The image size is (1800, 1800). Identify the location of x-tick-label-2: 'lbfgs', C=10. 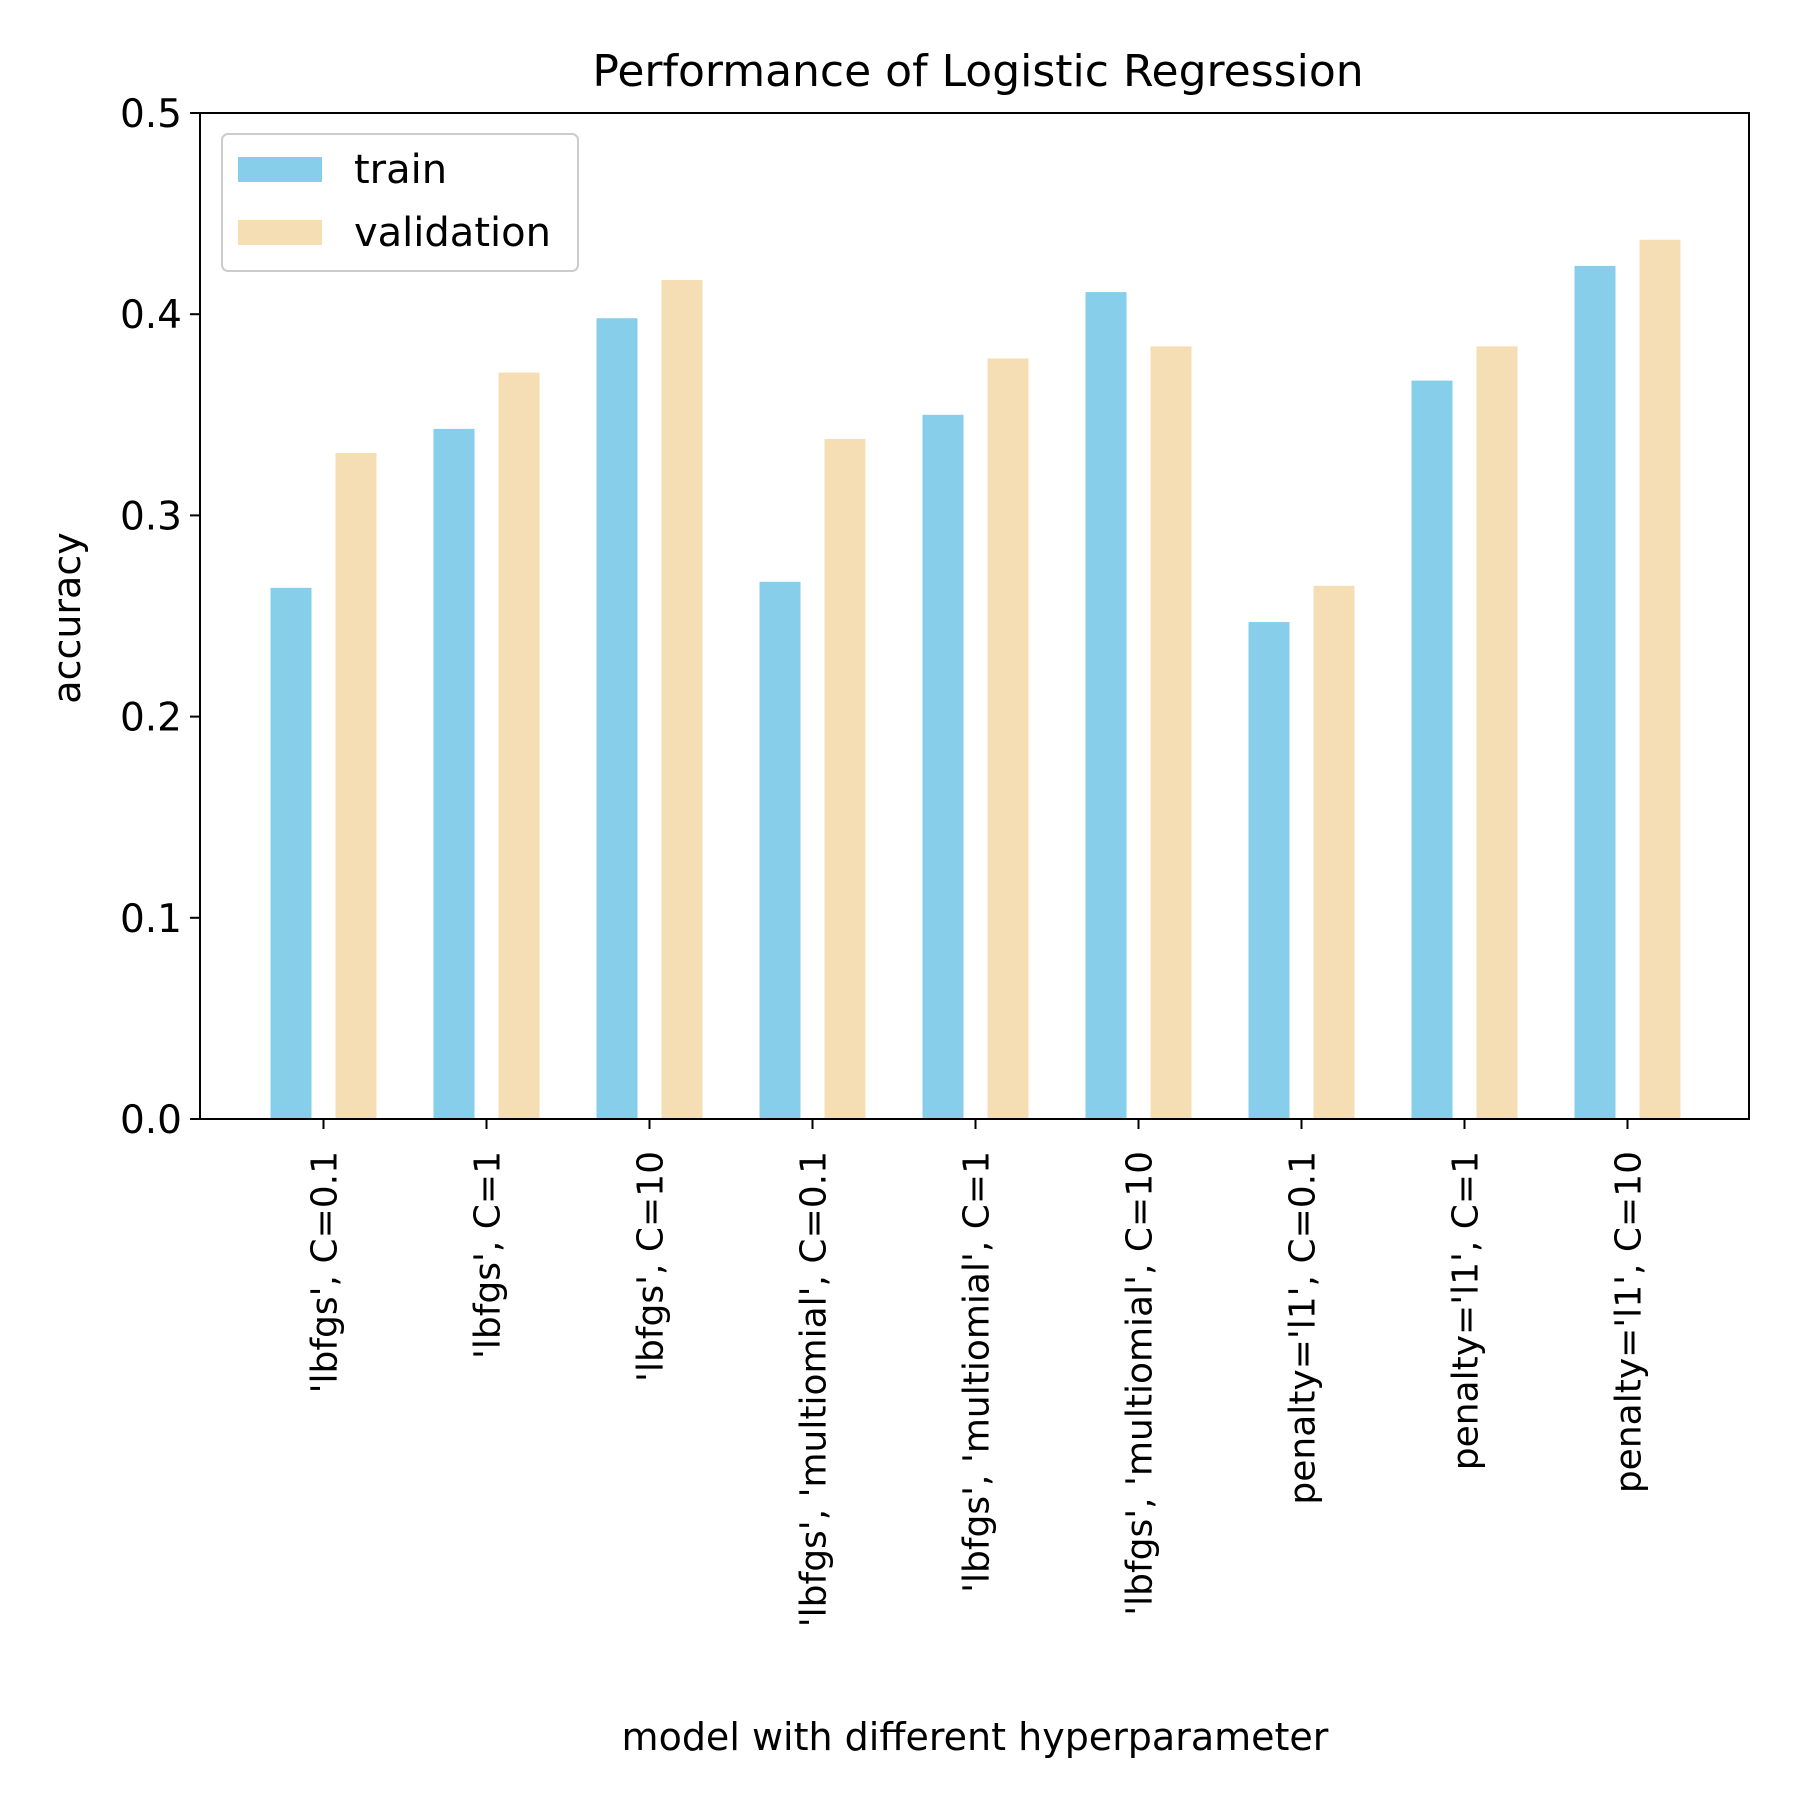
(651, 1266).